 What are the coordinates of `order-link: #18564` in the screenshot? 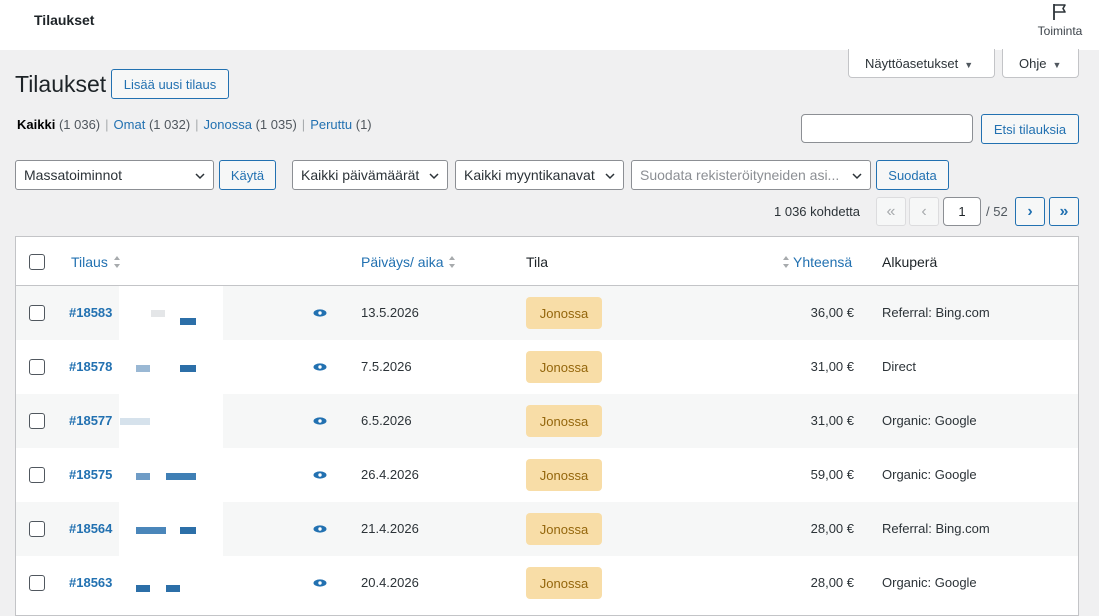 It's located at (91, 528).